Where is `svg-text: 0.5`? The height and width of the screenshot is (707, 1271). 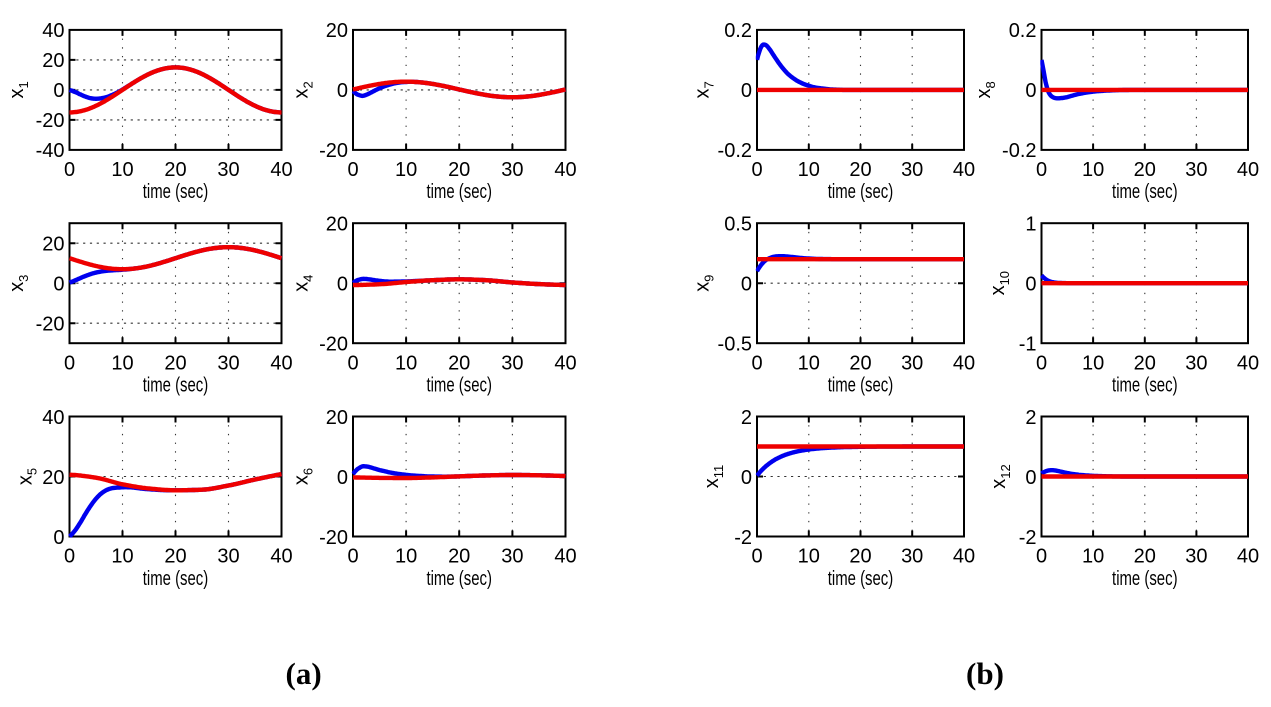 svg-text: 0.5 is located at coordinates (738, 225).